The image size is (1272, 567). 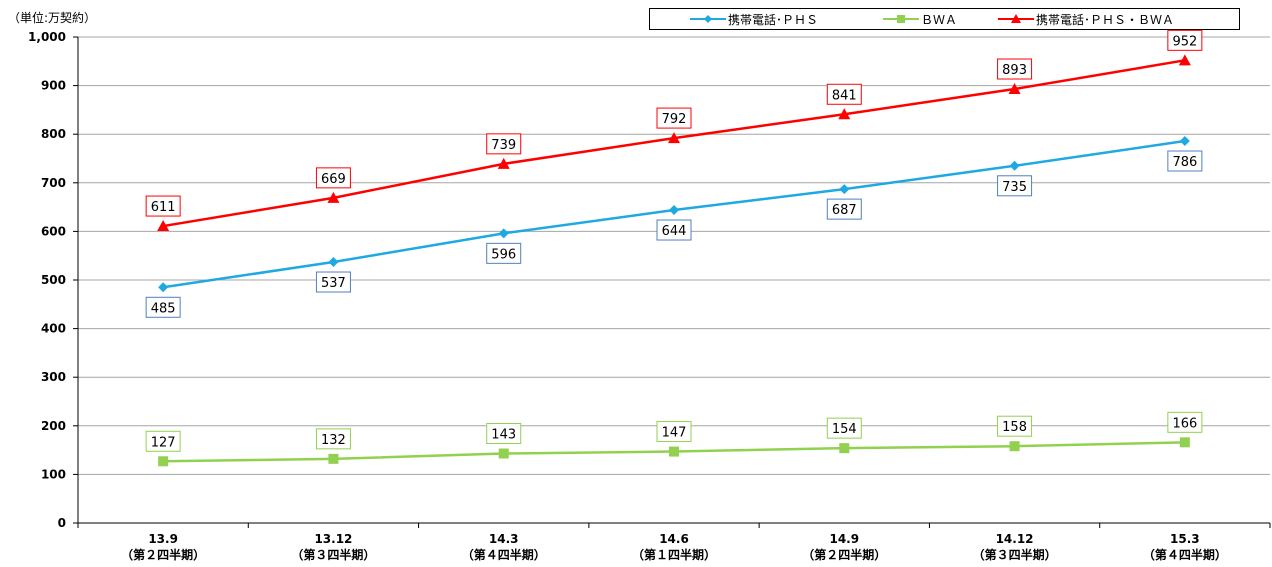 What do you see at coordinates (674, 554) in the screenshot?
I see `x-tick-sublabel: （第１四半期）` at bounding box center [674, 554].